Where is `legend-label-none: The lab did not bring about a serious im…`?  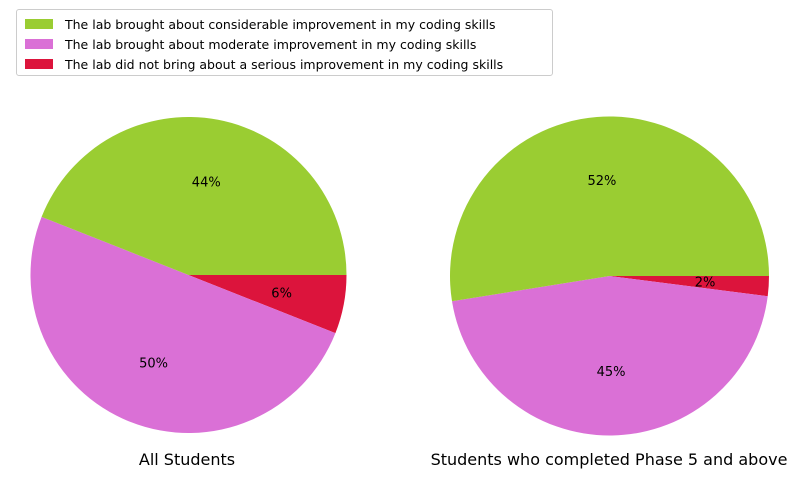
legend-label-none: The lab did not bring about a serious im… is located at coordinates (284, 64).